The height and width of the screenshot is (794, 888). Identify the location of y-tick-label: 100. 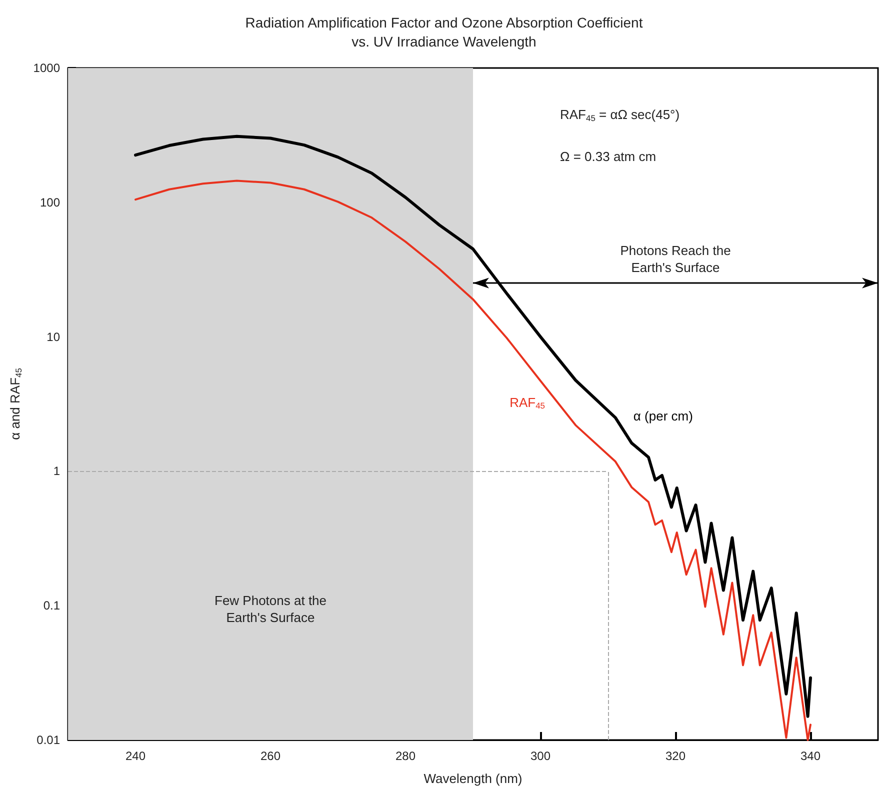
(50, 202).